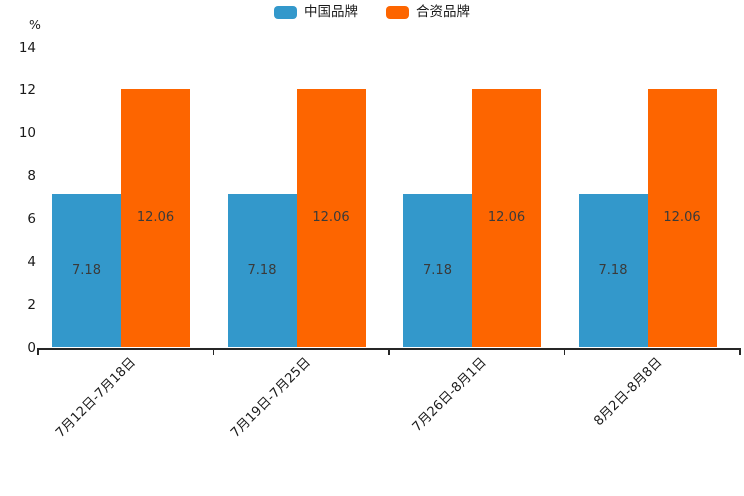 This screenshot has width=744, height=496. Describe the element at coordinates (271, 398) in the screenshot. I see `x-axis-label: 7月19日-7月25日` at that location.